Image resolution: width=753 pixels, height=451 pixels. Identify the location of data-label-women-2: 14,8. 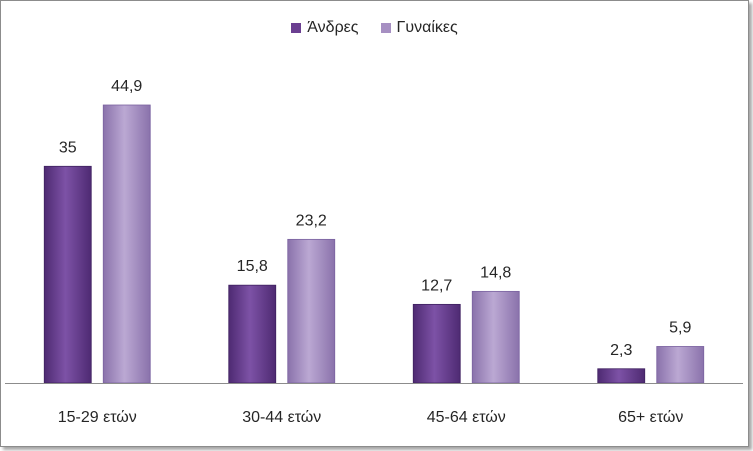
(495, 272).